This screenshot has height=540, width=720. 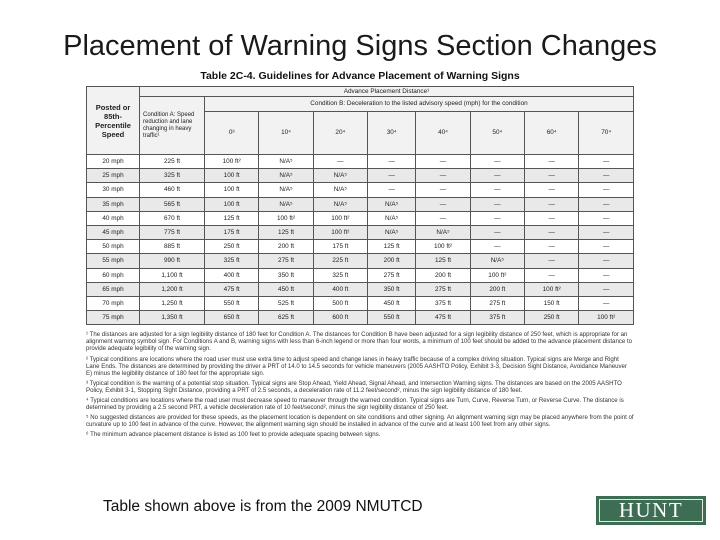 What do you see at coordinates (172, 204) in the screenshot?
I see `table-cell: 565 ft` at bounding box center [172, 204].